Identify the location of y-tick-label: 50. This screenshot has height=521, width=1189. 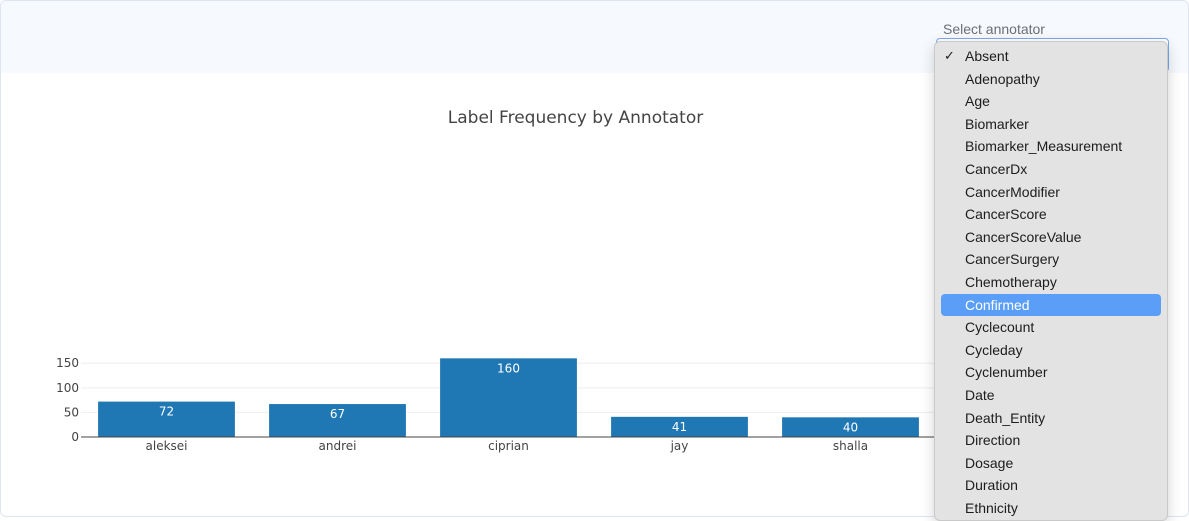
(71, 412).